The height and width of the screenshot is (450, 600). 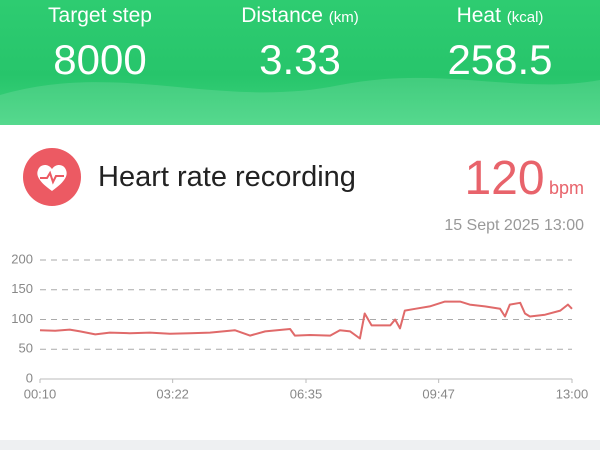 What do you see at coordinates (22, 288) in the screenshot?
I see `y-tick-label: 150` at bounding box center [22, 288].